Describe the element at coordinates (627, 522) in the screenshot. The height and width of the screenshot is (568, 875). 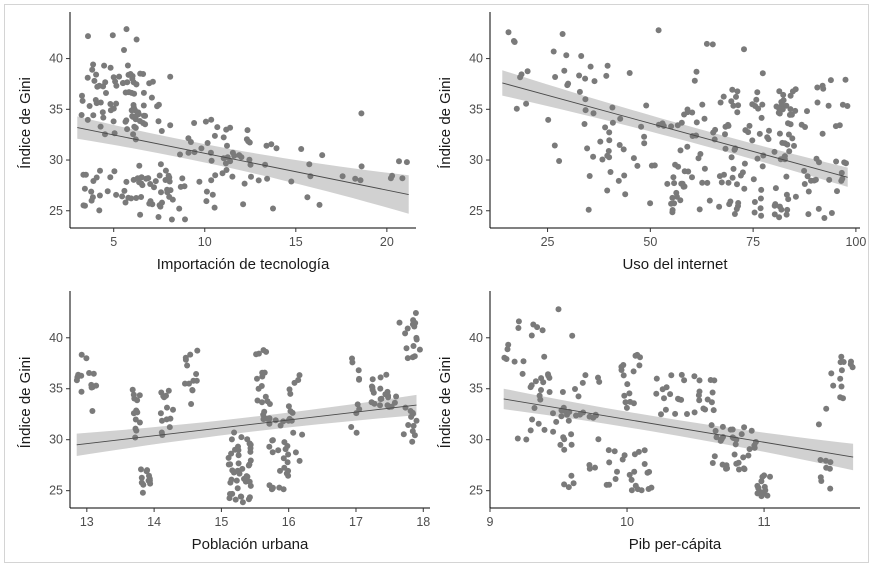
I see `x-tick-label: 10` at that location.